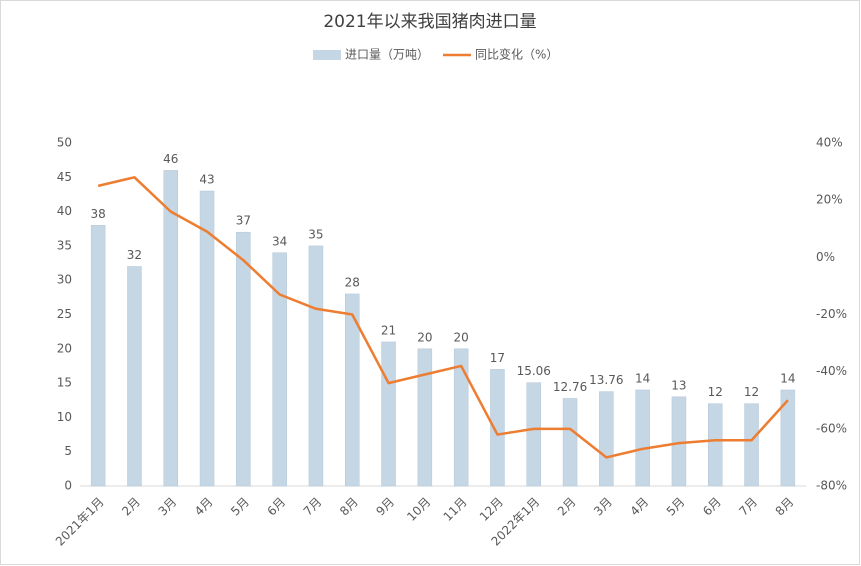 The image size is (861, 566). What do you see at coordinates (64, 280) in the screenshot?
I see `y-tick-label: 30` at bounding box center [64, 280].